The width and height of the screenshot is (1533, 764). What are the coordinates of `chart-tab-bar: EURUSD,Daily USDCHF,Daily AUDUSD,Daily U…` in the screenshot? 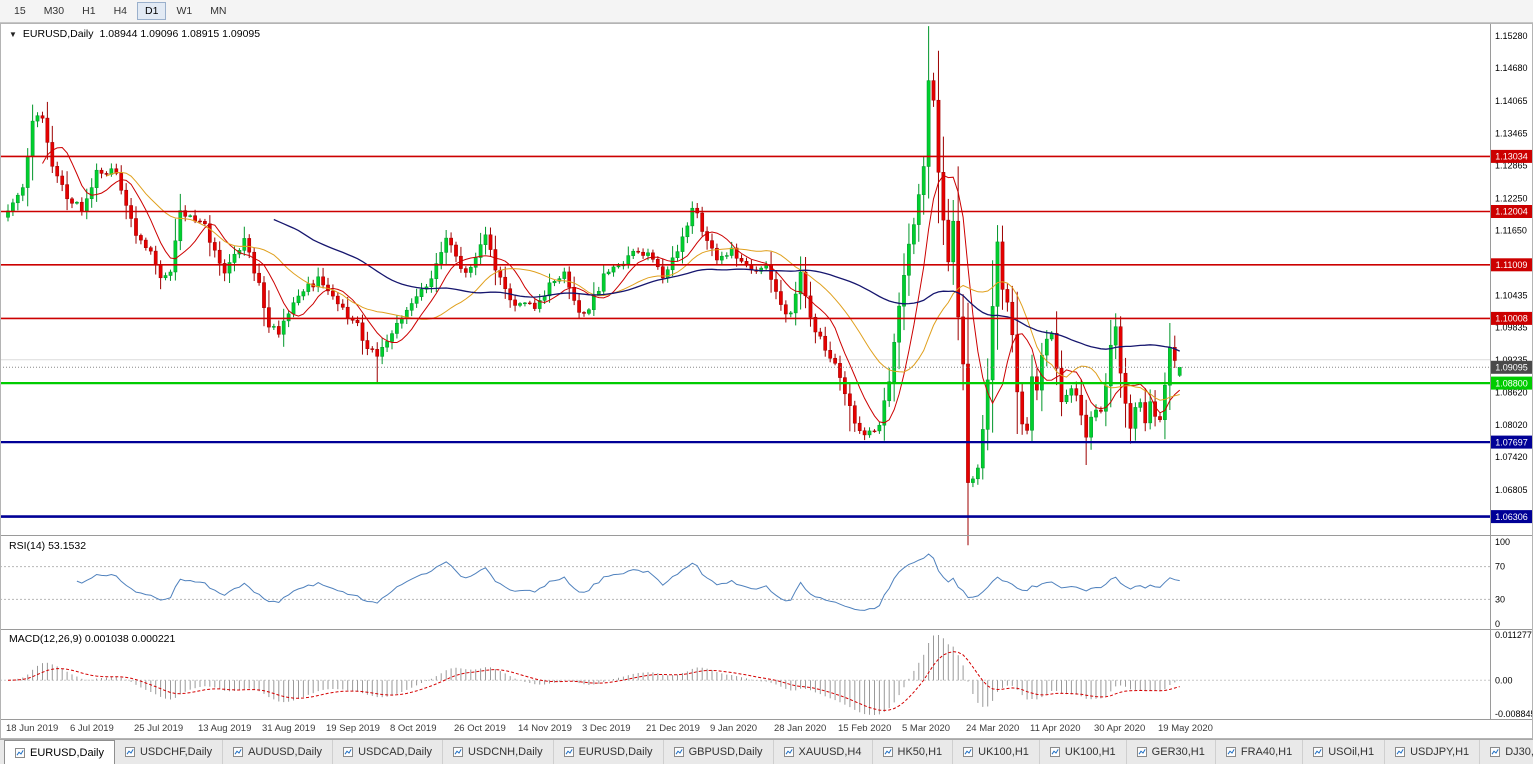 It's located at (766, 751).